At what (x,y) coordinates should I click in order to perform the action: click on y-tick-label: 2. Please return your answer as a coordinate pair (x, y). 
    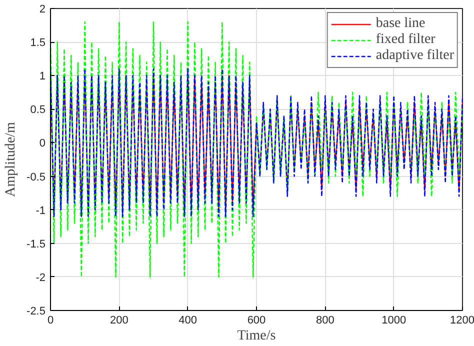
    Looking at the image, I should click on (42, 10).